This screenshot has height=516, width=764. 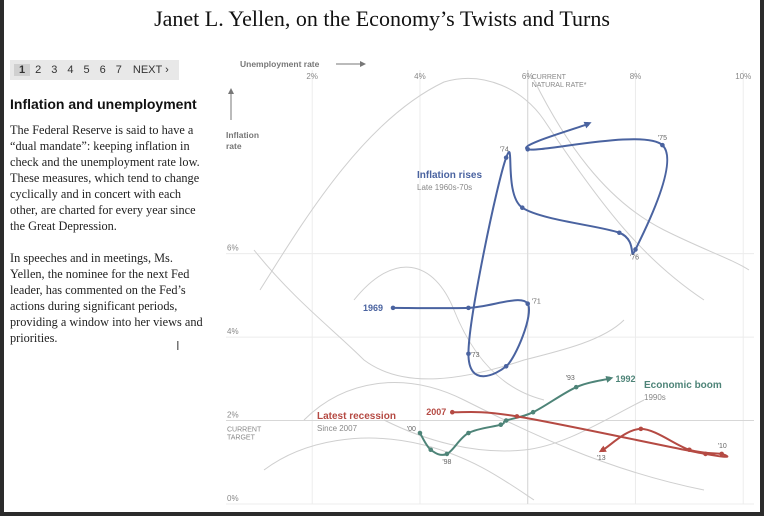 What do you see at coordinates (449, 175) in the screenshot?
I see `series-title: Inflation rises` at bounding box center [449, 175].